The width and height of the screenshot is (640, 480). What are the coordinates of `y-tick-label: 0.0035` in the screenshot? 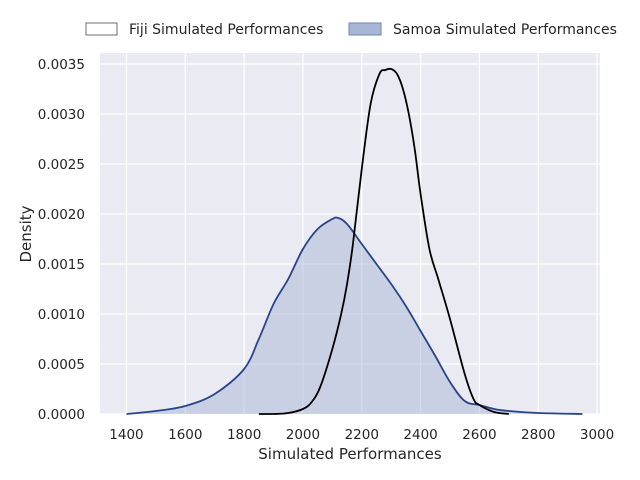 It's located at (61, 65).